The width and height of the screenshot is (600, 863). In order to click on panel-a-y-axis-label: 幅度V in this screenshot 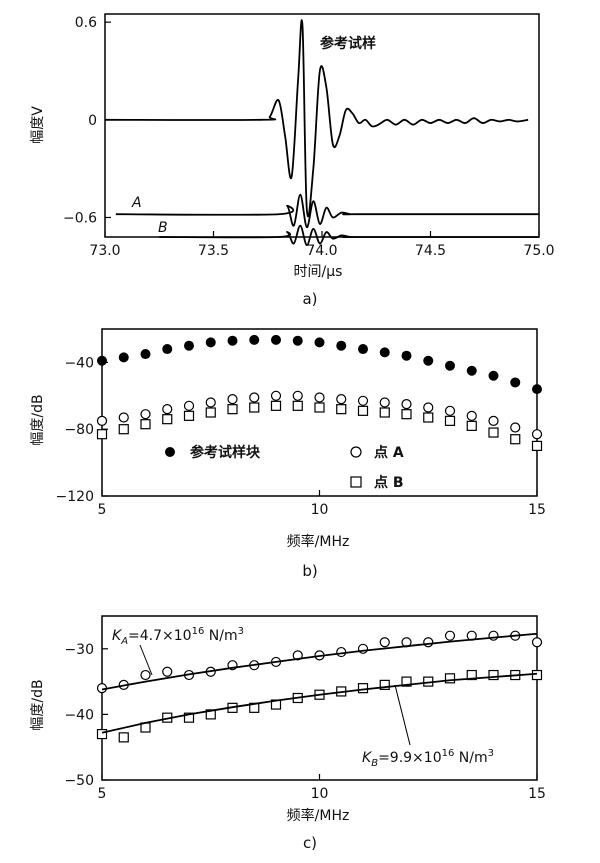, I will do `click(38, 125)`.